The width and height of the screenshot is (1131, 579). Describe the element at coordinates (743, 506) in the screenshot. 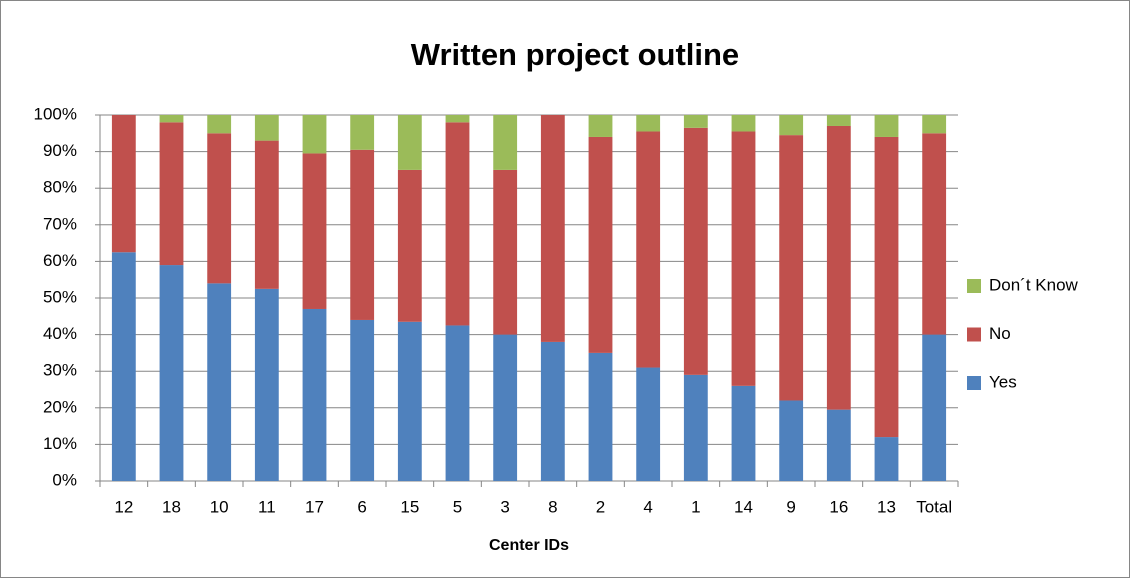

I see `x-tick-label: 14` at that location.